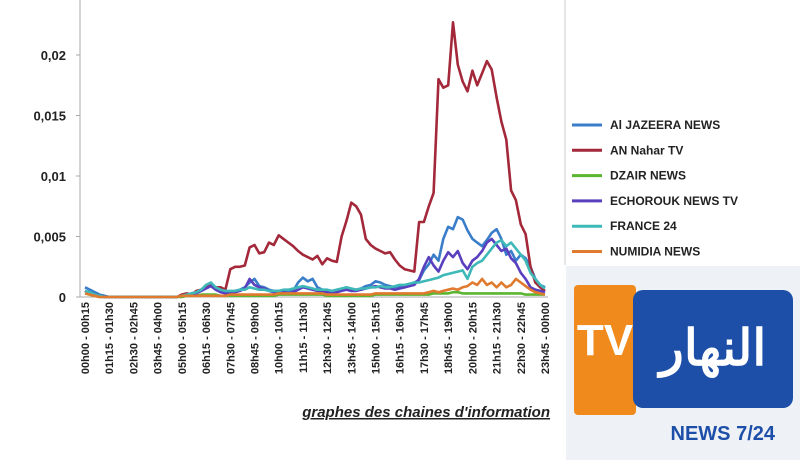 The image size is (800, 460). What do you see at coordinates (255, 338) in the screenshot?
I see `x-tick-label: 08h45 - 09h00` at bounding box center [255, 338].